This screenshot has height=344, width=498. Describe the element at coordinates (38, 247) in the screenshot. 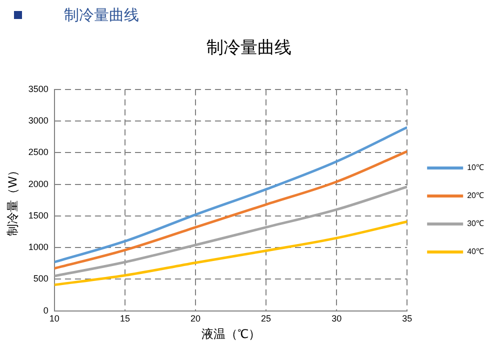

I see `y-tick-label: 1000` at that location.